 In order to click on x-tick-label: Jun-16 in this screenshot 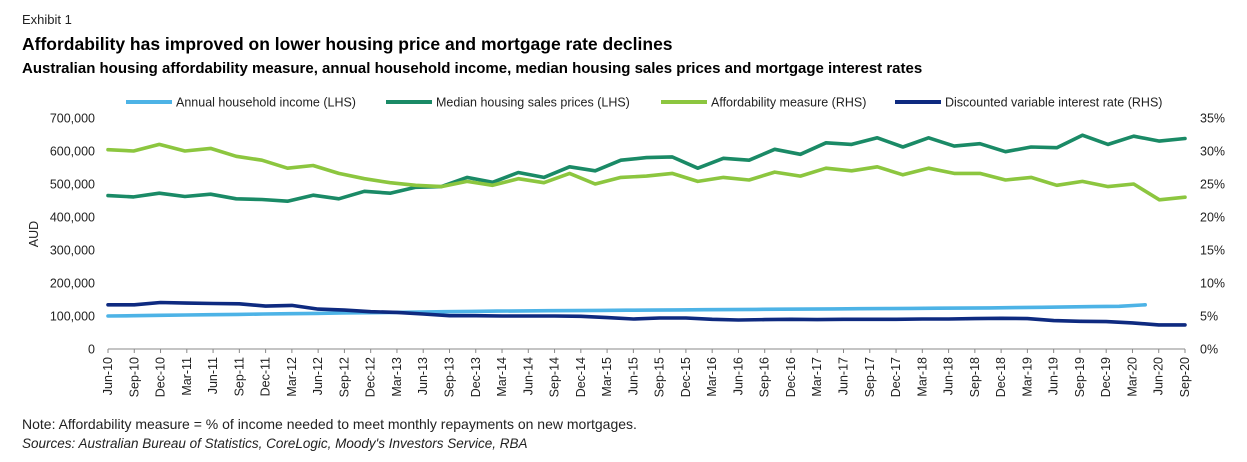, I will do `click(738, 376)`.